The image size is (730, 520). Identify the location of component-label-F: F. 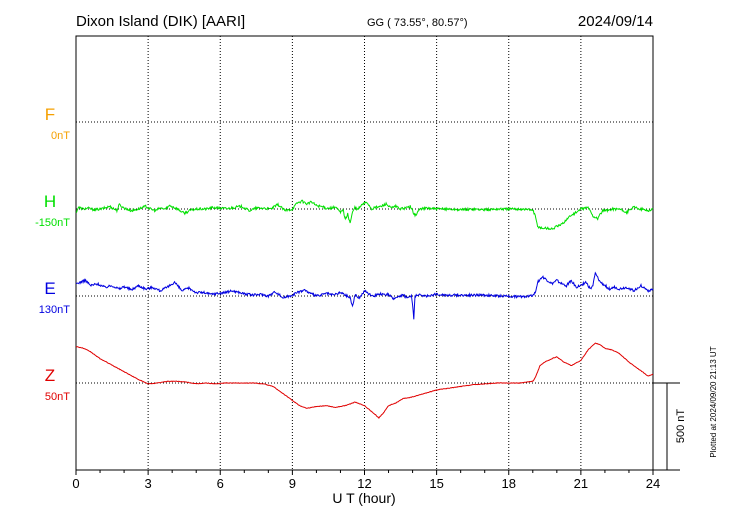
(50, 114).